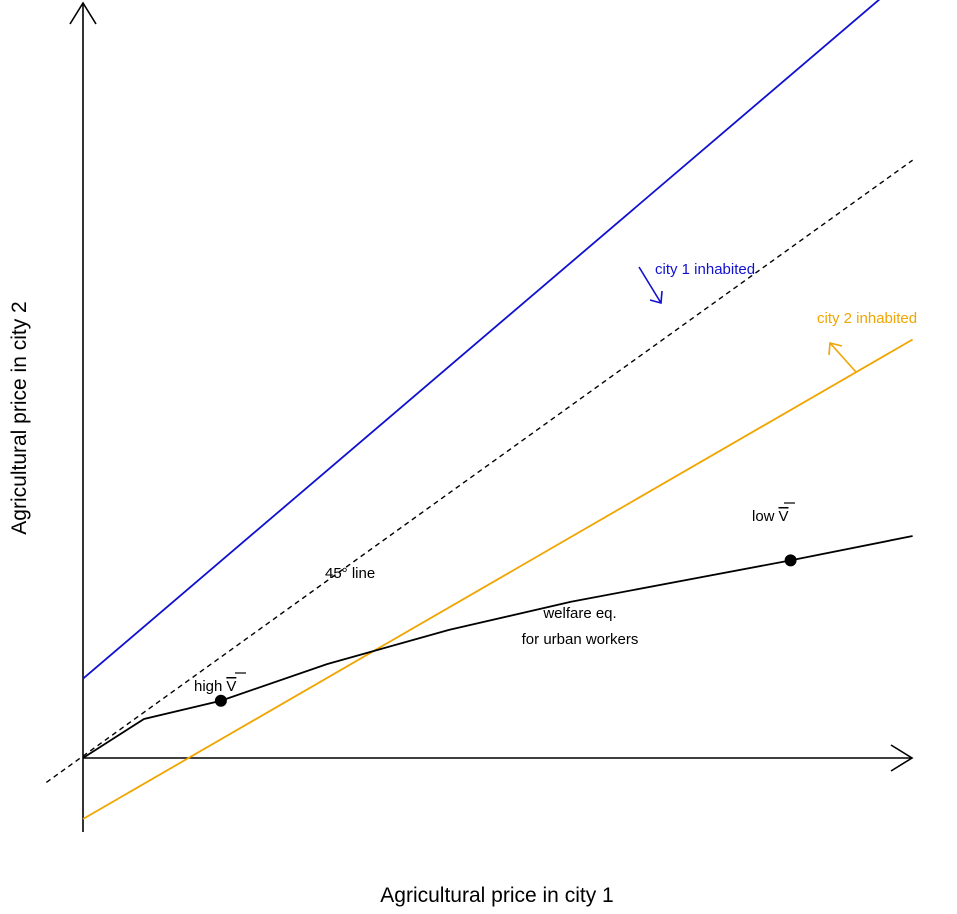 This screenshot has height=914, width=957. What do you see at coordinates (705, 269) in the screenshot?
I see `city1-label: city 1 inhabited` at bounding box center [705, 269].